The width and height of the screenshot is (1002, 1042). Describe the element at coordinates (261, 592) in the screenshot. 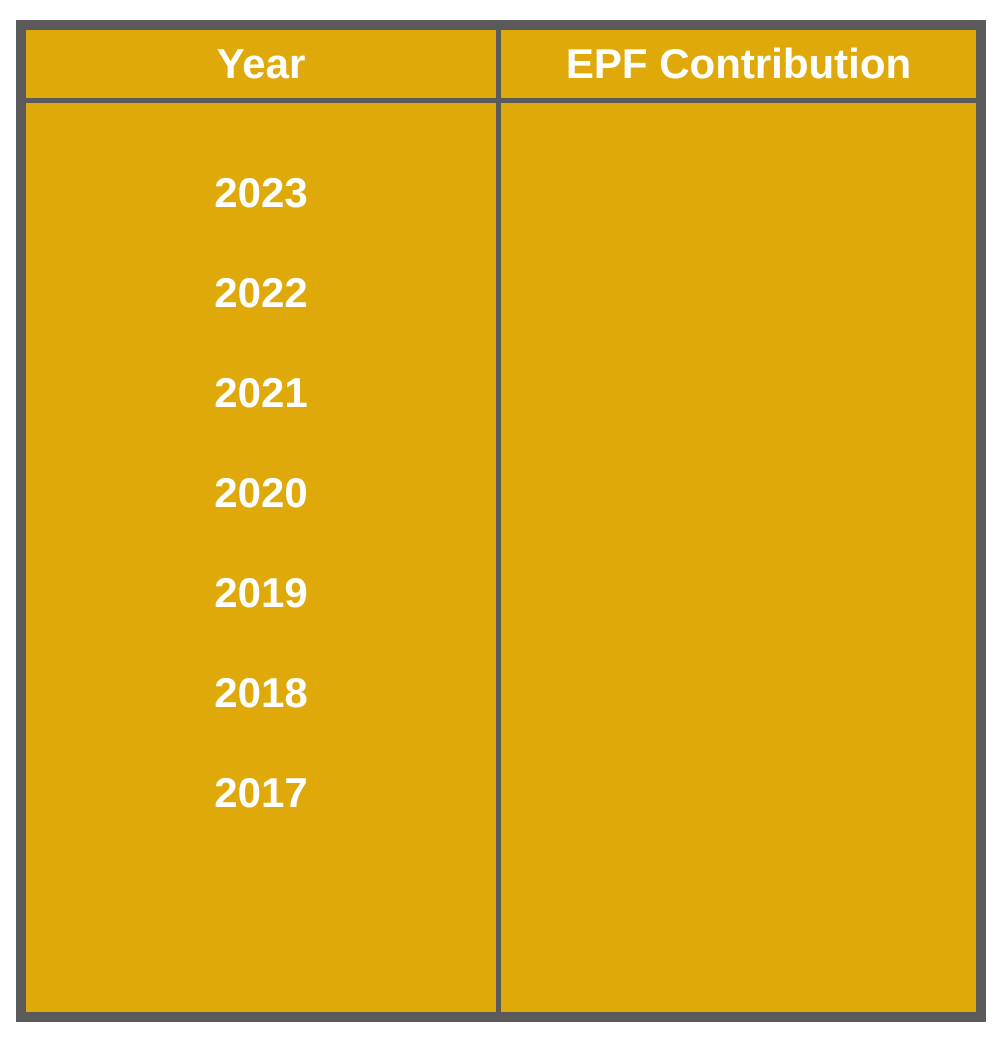

I see `table-row-year: 2019` at that location.